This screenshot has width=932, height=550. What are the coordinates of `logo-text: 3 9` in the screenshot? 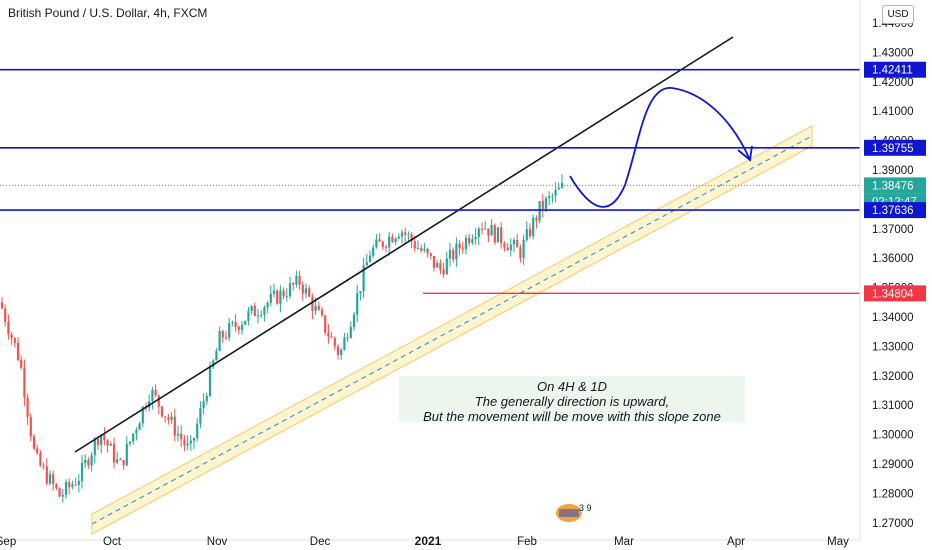 It's located at (585, 508).